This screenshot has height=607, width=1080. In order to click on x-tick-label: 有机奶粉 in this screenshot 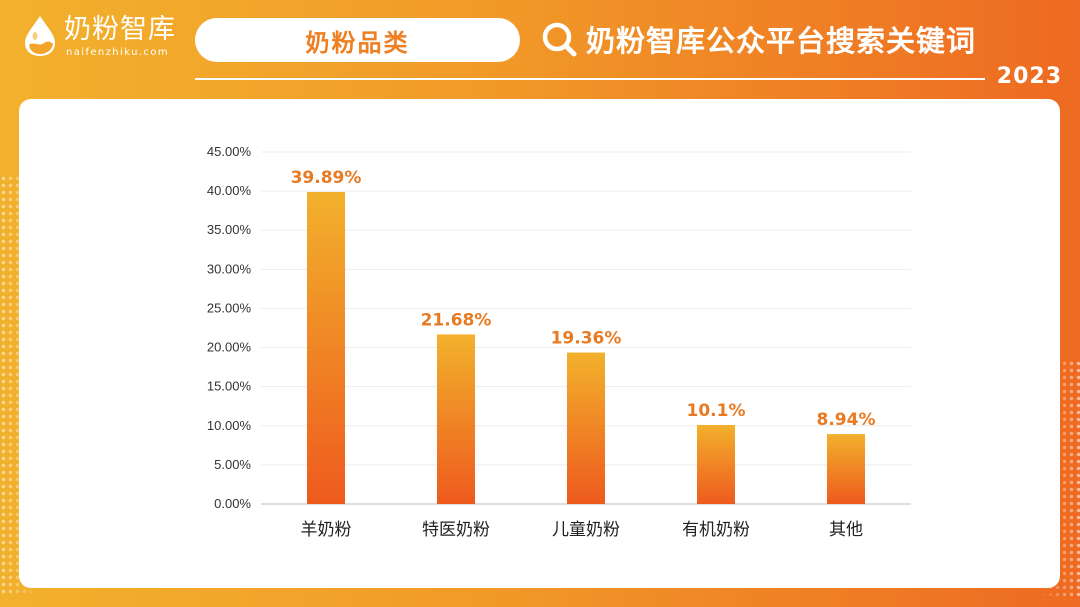, I will do `click(716, 530)`.